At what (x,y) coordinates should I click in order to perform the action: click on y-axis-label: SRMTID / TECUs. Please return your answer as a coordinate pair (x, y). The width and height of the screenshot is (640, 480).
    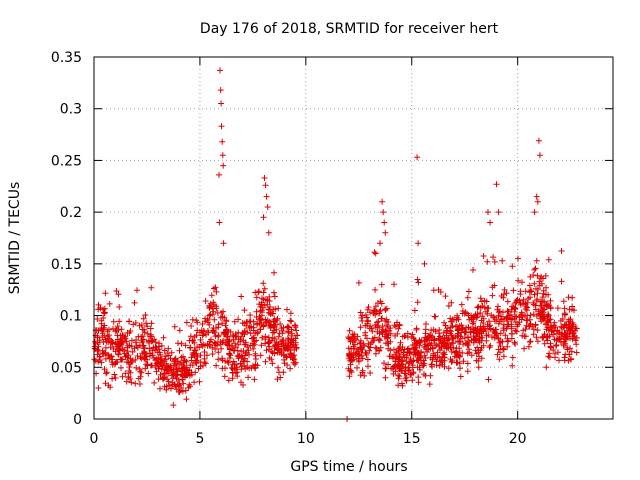
    Looking at the image, I should click on (15, 238).